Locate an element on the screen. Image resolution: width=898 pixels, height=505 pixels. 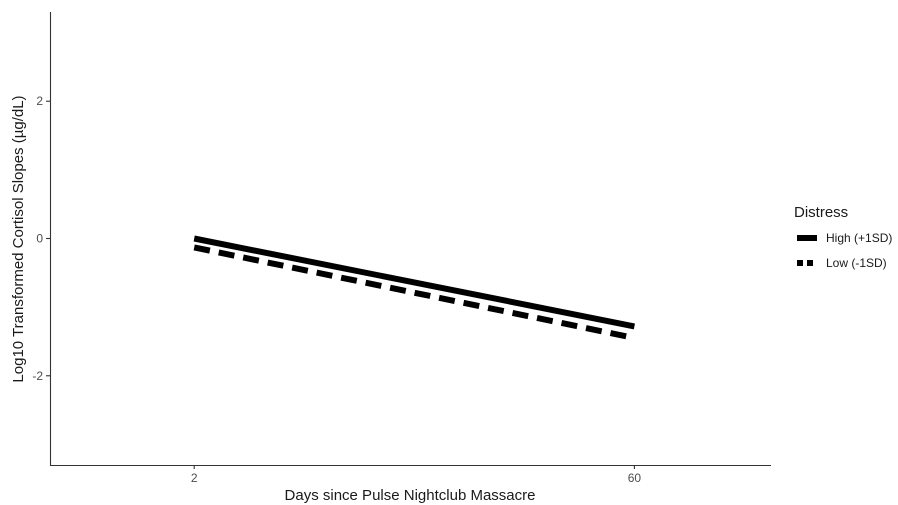
series-line-low is located at coordinates (414, 292).